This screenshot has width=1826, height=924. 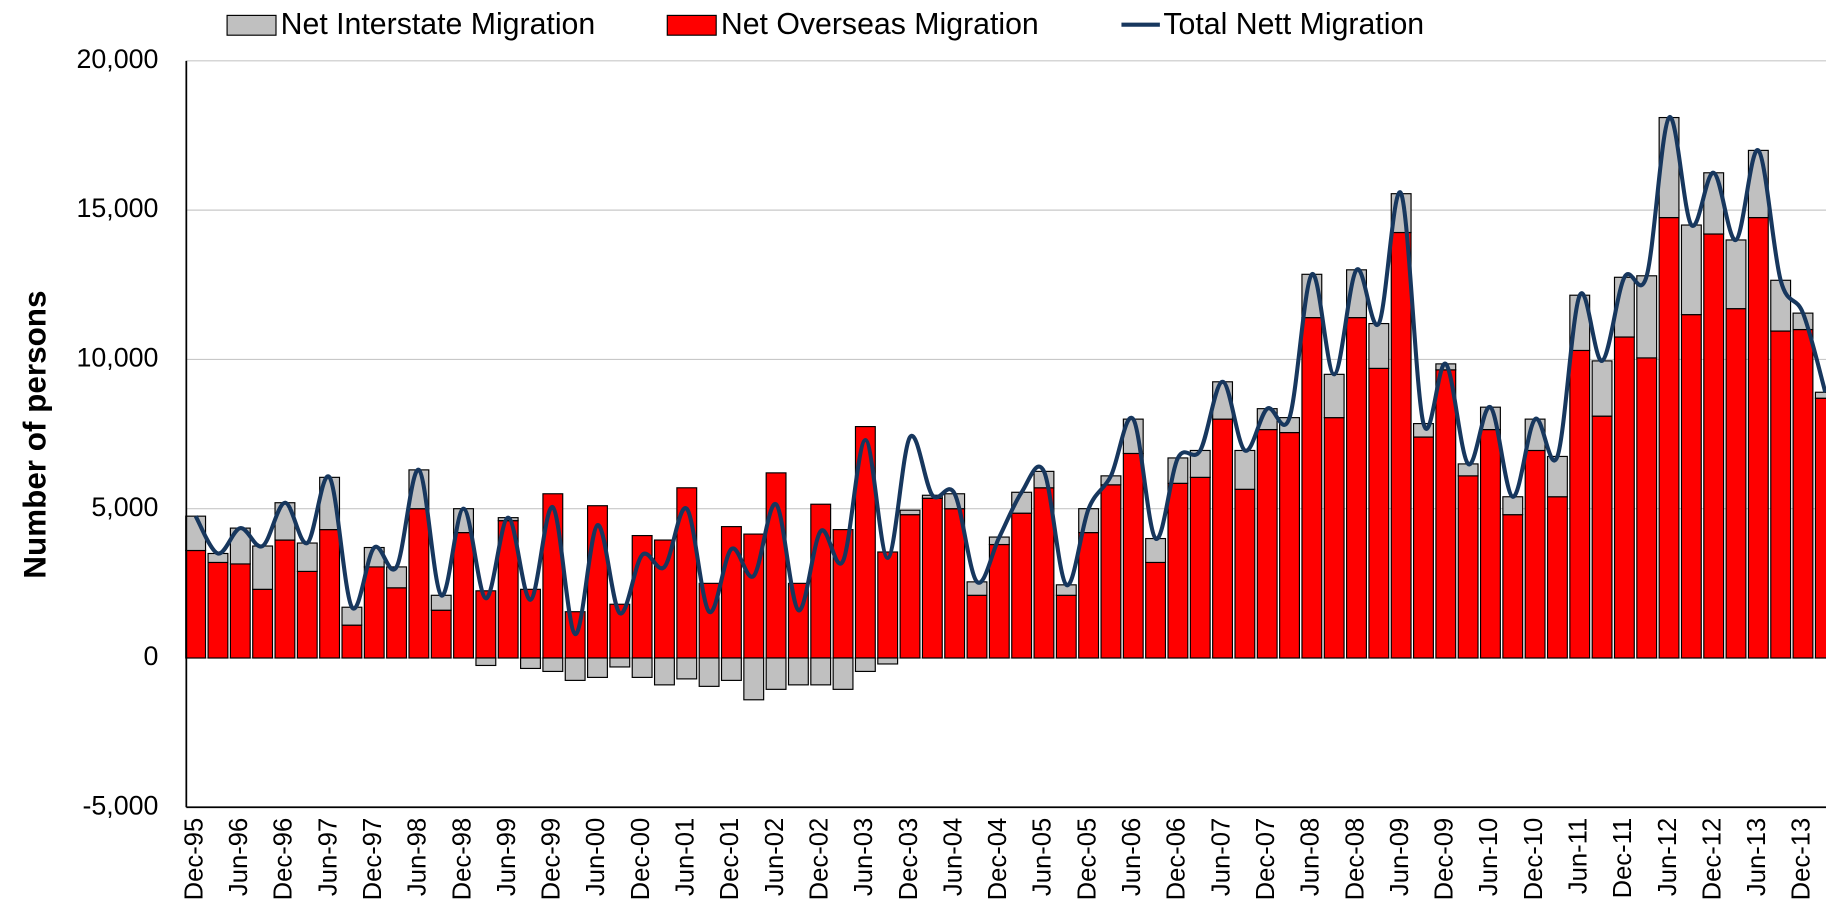 I want to click on x-tick-label: Dec-10, so click(x=1534, y=859).